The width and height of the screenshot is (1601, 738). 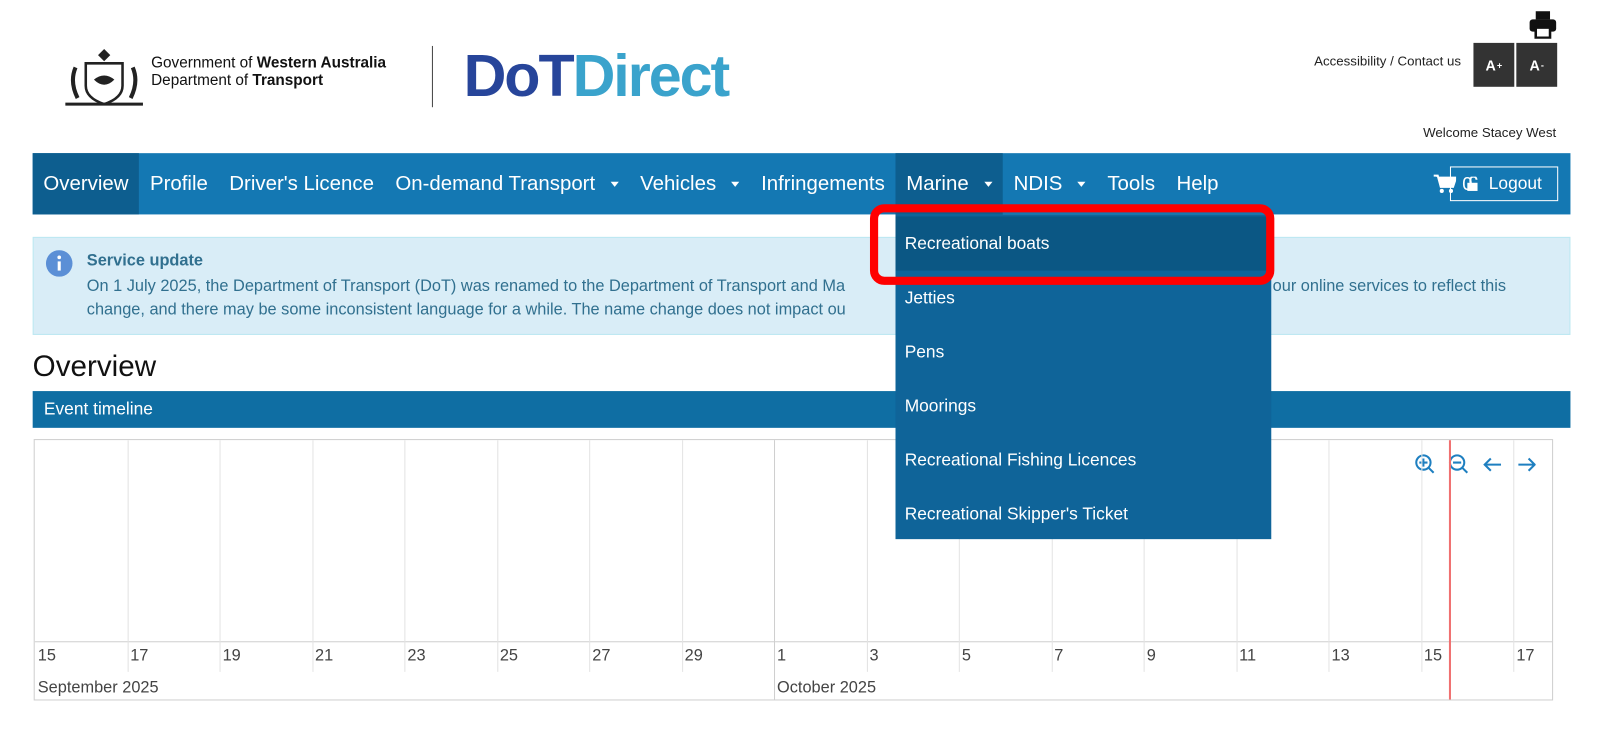 I want to click on font-increase-letter: A, so click(x=1490, y=65).